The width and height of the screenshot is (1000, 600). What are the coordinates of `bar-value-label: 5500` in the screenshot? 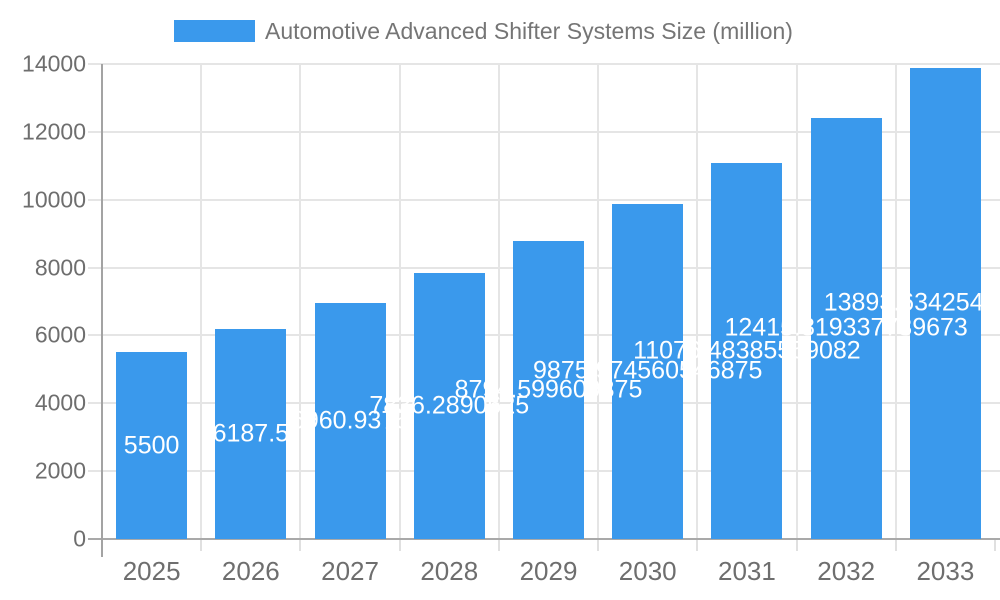 It's located at (151, 445).